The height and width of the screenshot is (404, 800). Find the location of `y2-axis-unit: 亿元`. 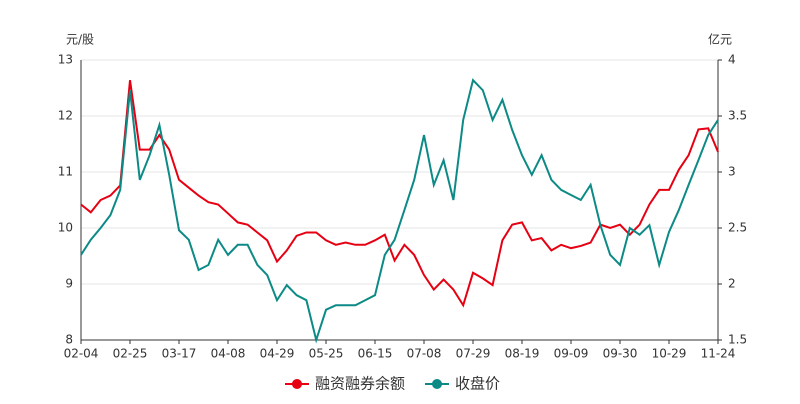

y2-axis-unit: 亿元 is located at coordinates (720, 39).